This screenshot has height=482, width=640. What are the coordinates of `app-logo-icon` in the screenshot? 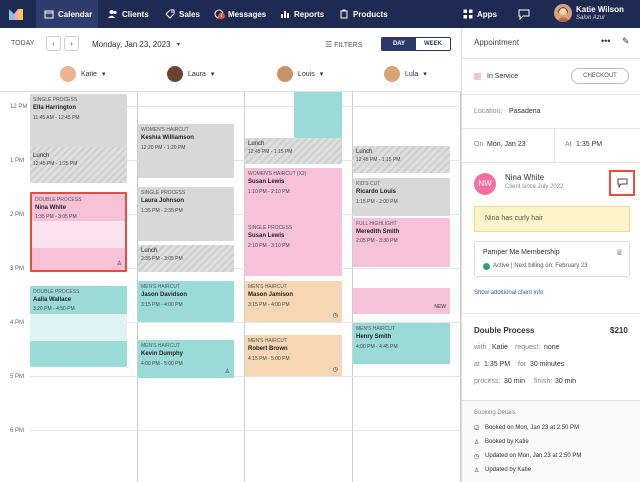 It's located at (16, 14).